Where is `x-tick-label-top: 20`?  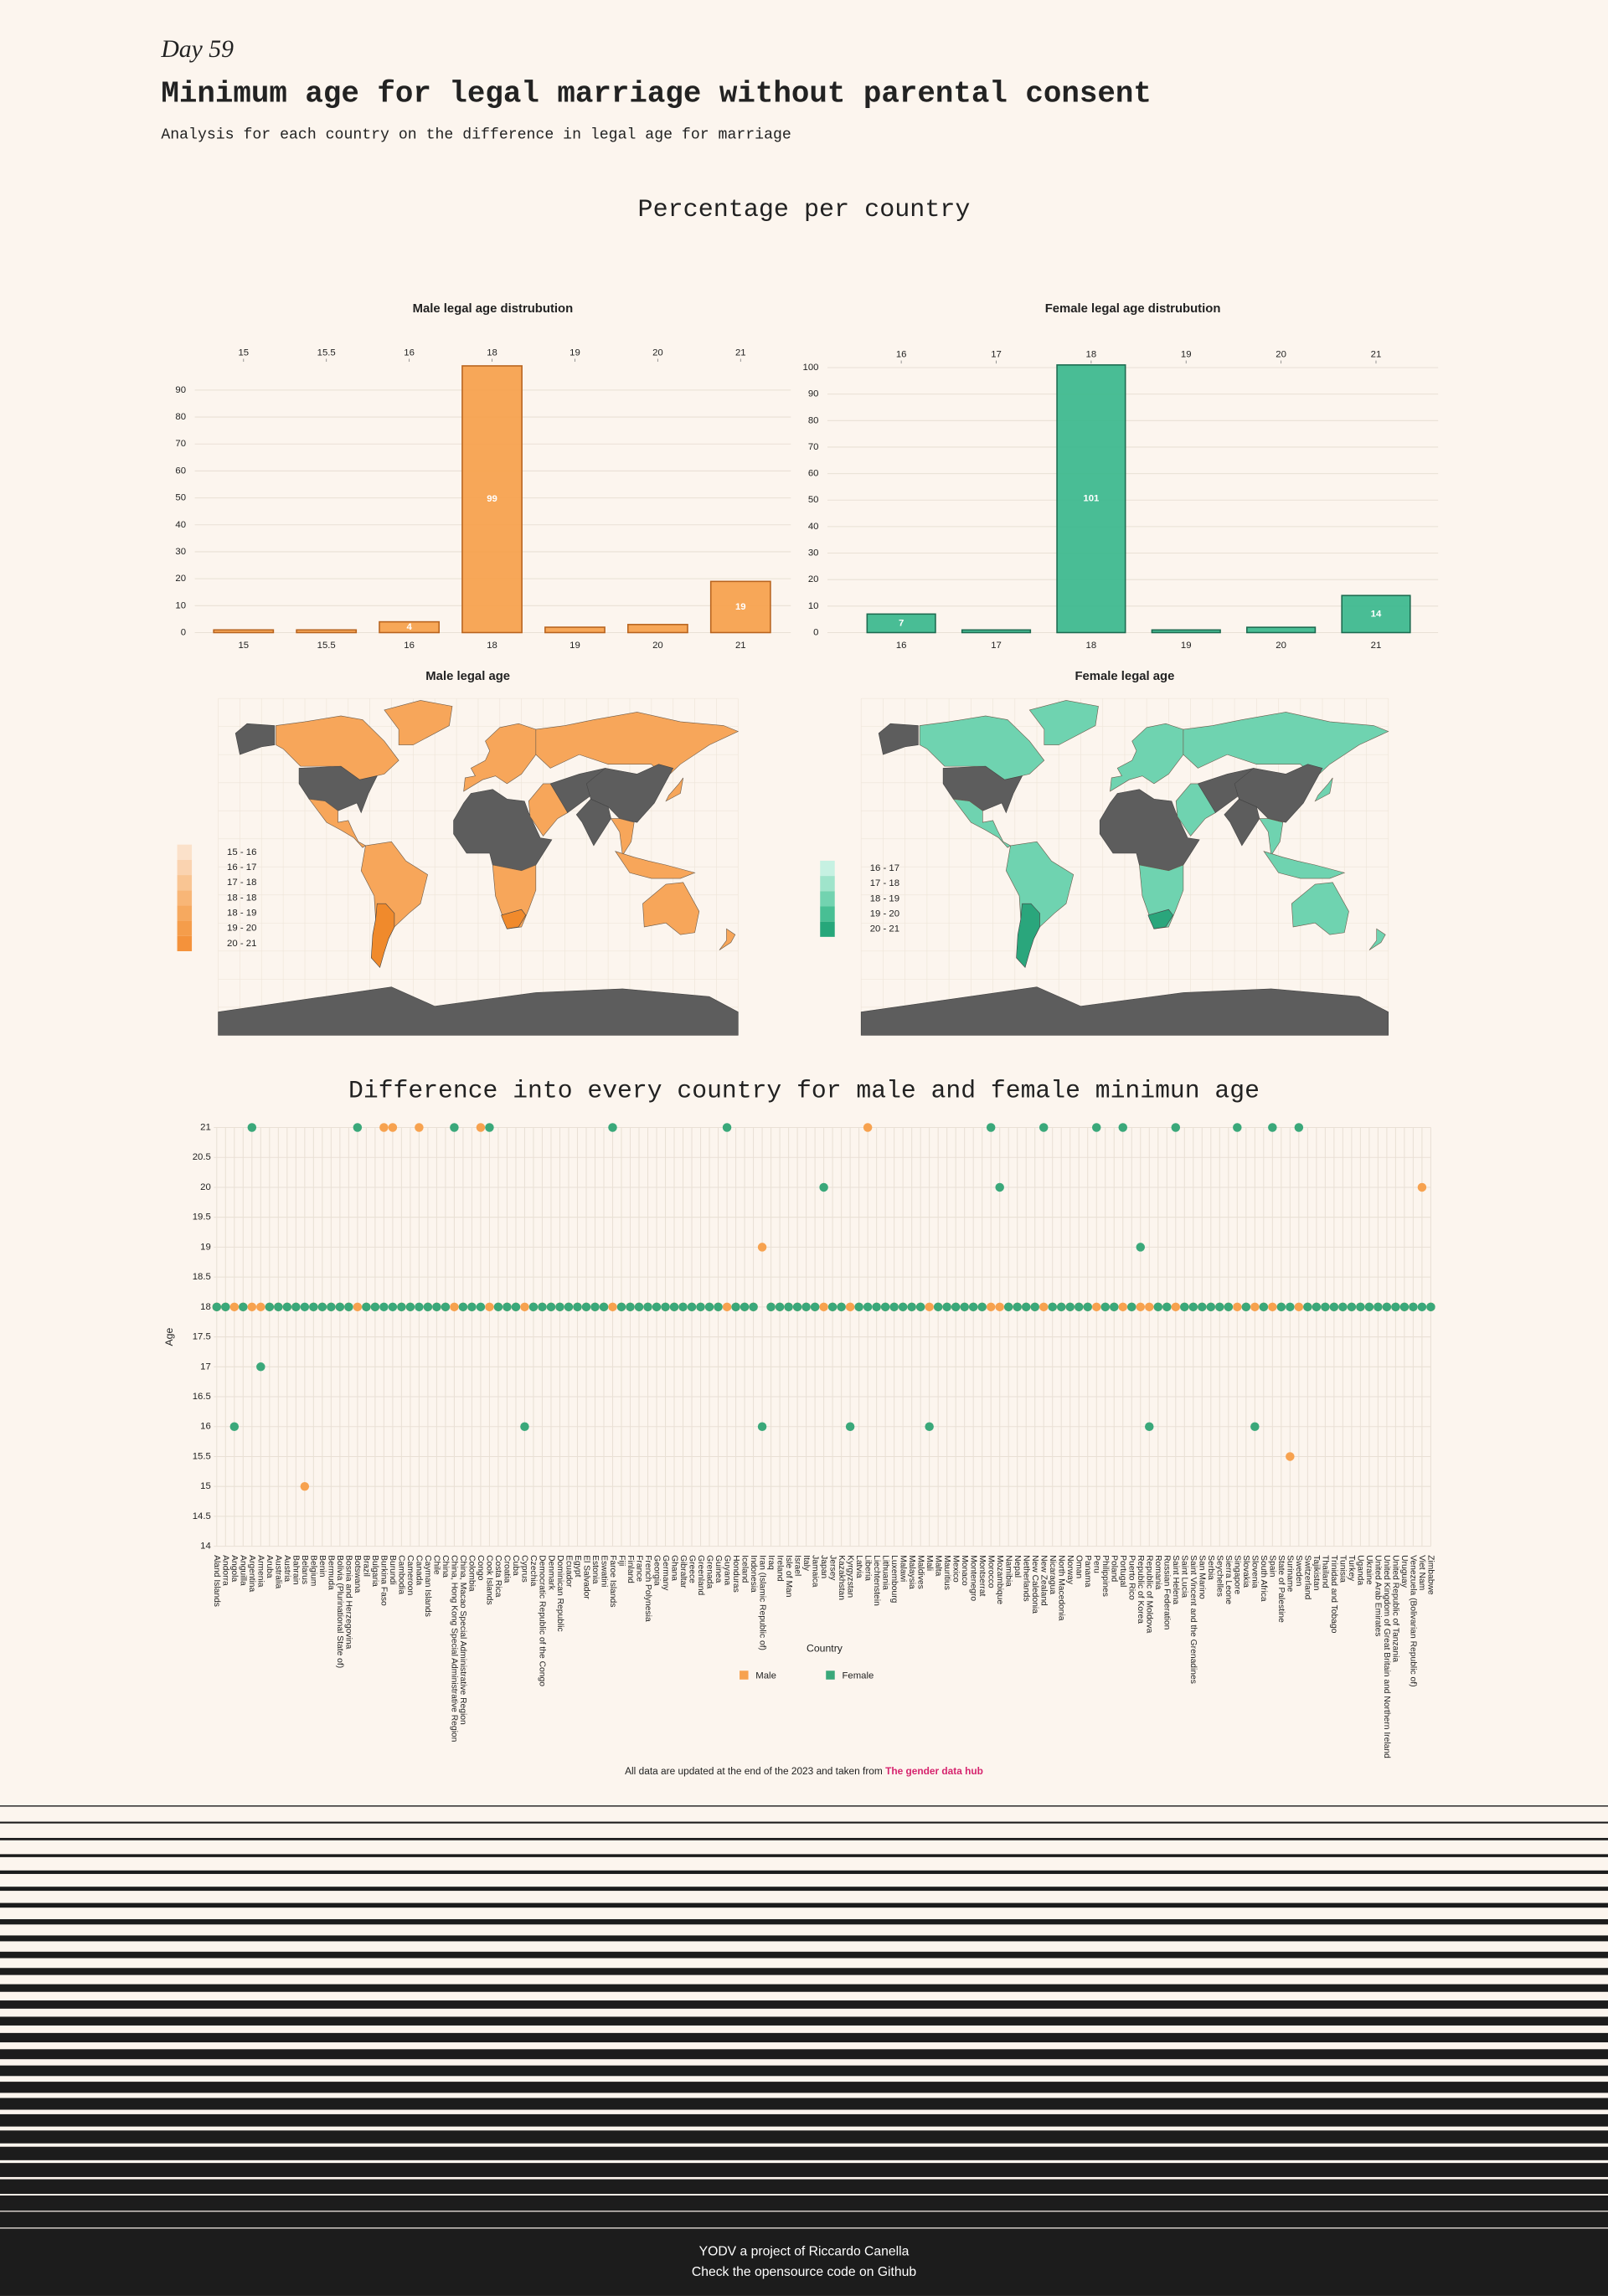
x-tick-label-top: 20 is located at coordinates (657, 352).